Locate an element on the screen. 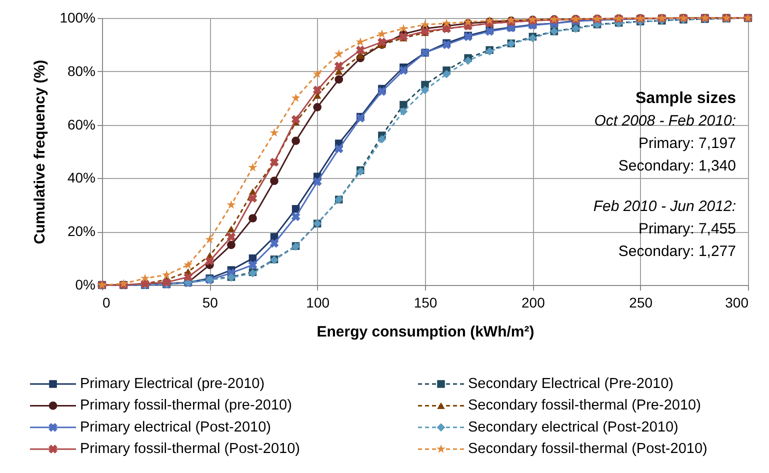  legend-label: Primary Electrical (pre-2010) is located at coordinates (172, 384).